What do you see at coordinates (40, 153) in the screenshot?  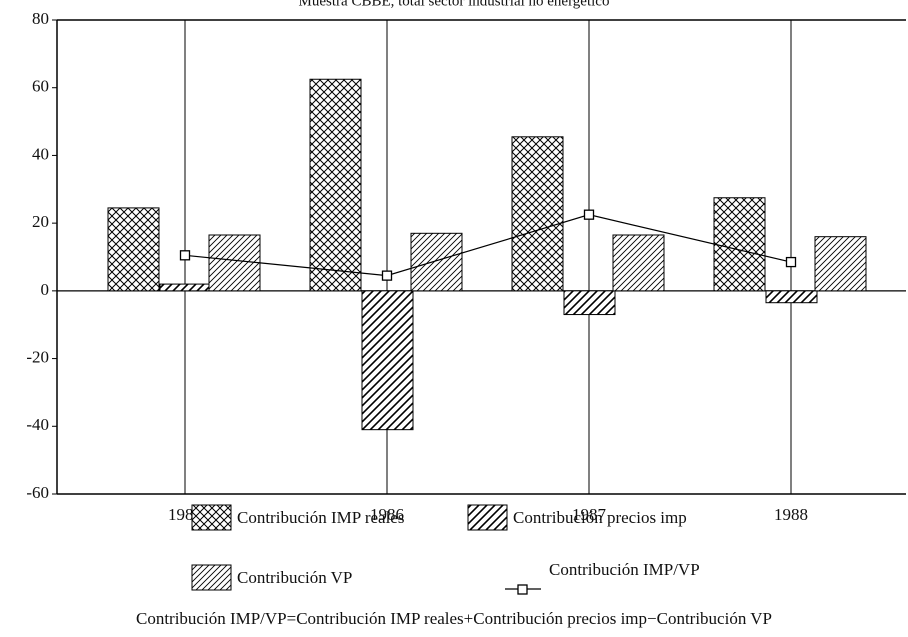 I see `y-tick-label: 40` at bounding box center [40, 153].